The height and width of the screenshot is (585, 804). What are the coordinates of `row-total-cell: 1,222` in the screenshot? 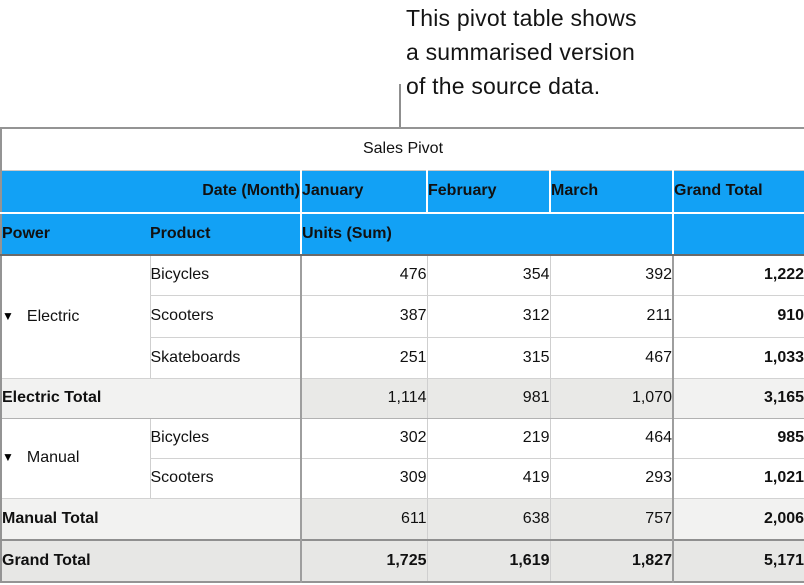 It's located at (737, 275).